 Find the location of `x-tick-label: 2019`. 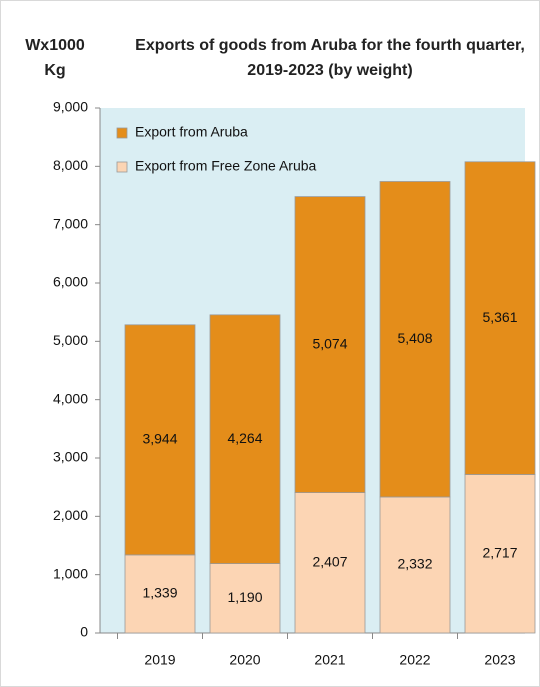

x-tick-label: 2019 is located at coordinates (159, 660).